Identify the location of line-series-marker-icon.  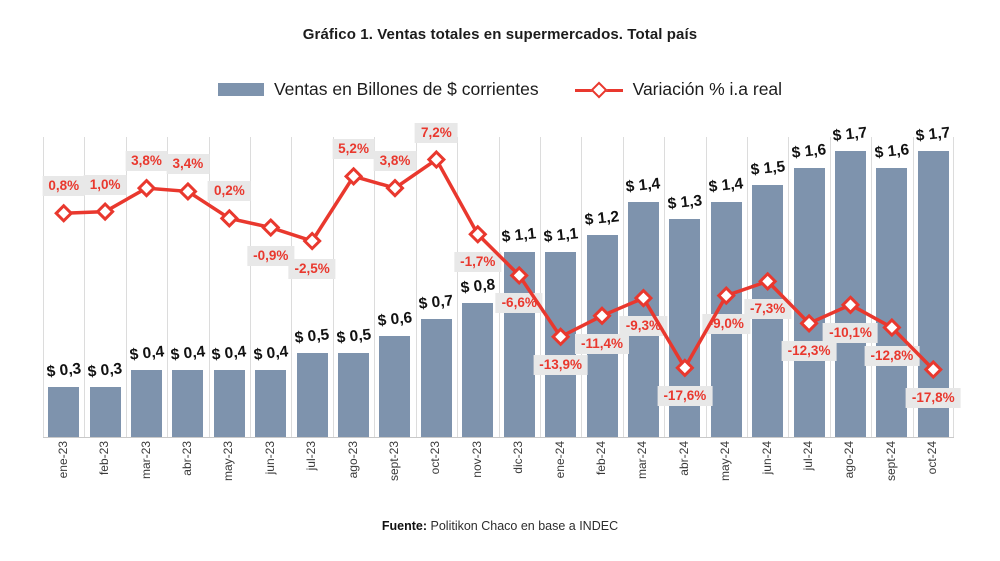
(598, 89).